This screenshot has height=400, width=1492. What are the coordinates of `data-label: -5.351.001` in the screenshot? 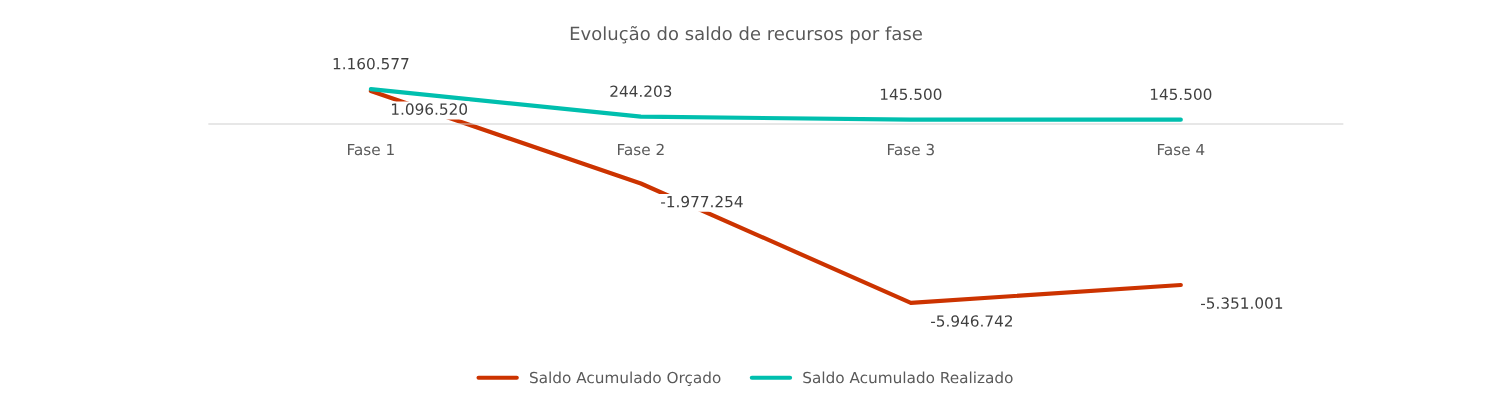 It's located at (1242, 303).